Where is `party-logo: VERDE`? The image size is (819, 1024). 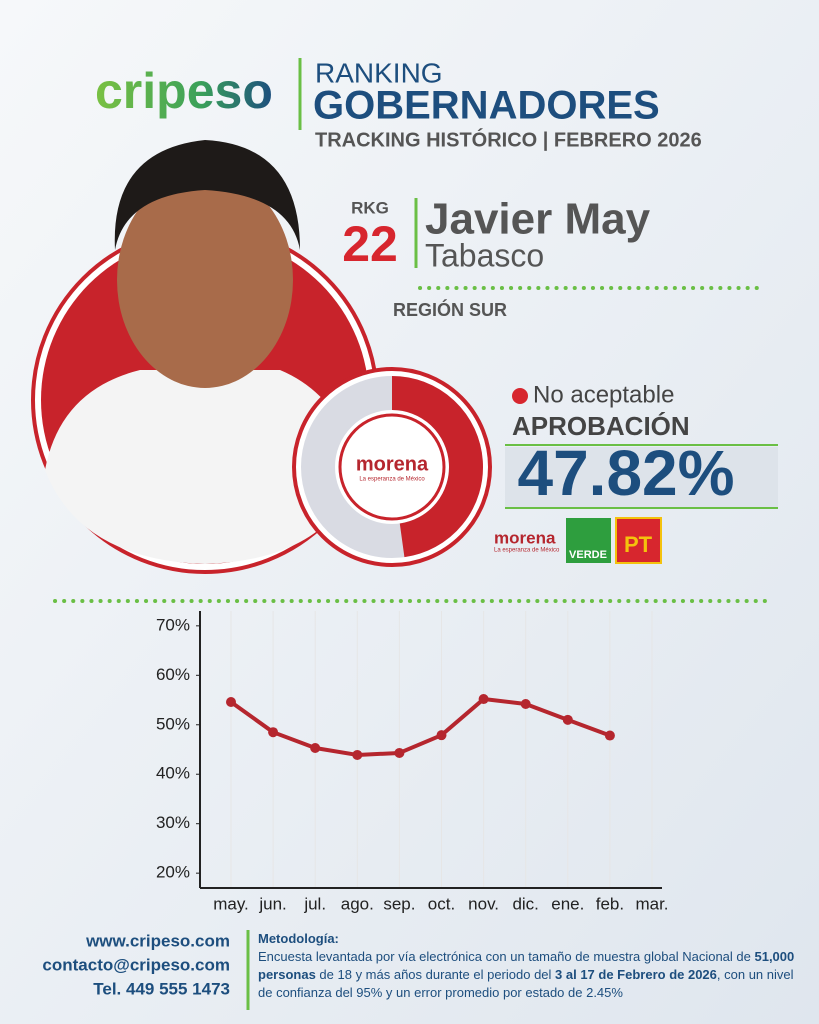 party-logo: VERDE is located at coordinates (588, 555).